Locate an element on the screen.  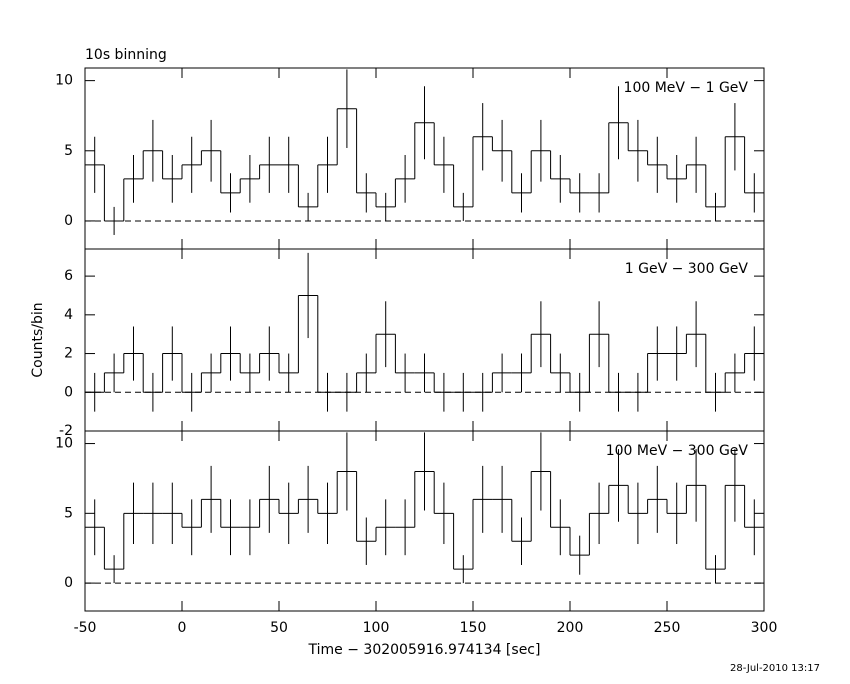
y-tick-label: 4 is located at coordinates (68, 315).